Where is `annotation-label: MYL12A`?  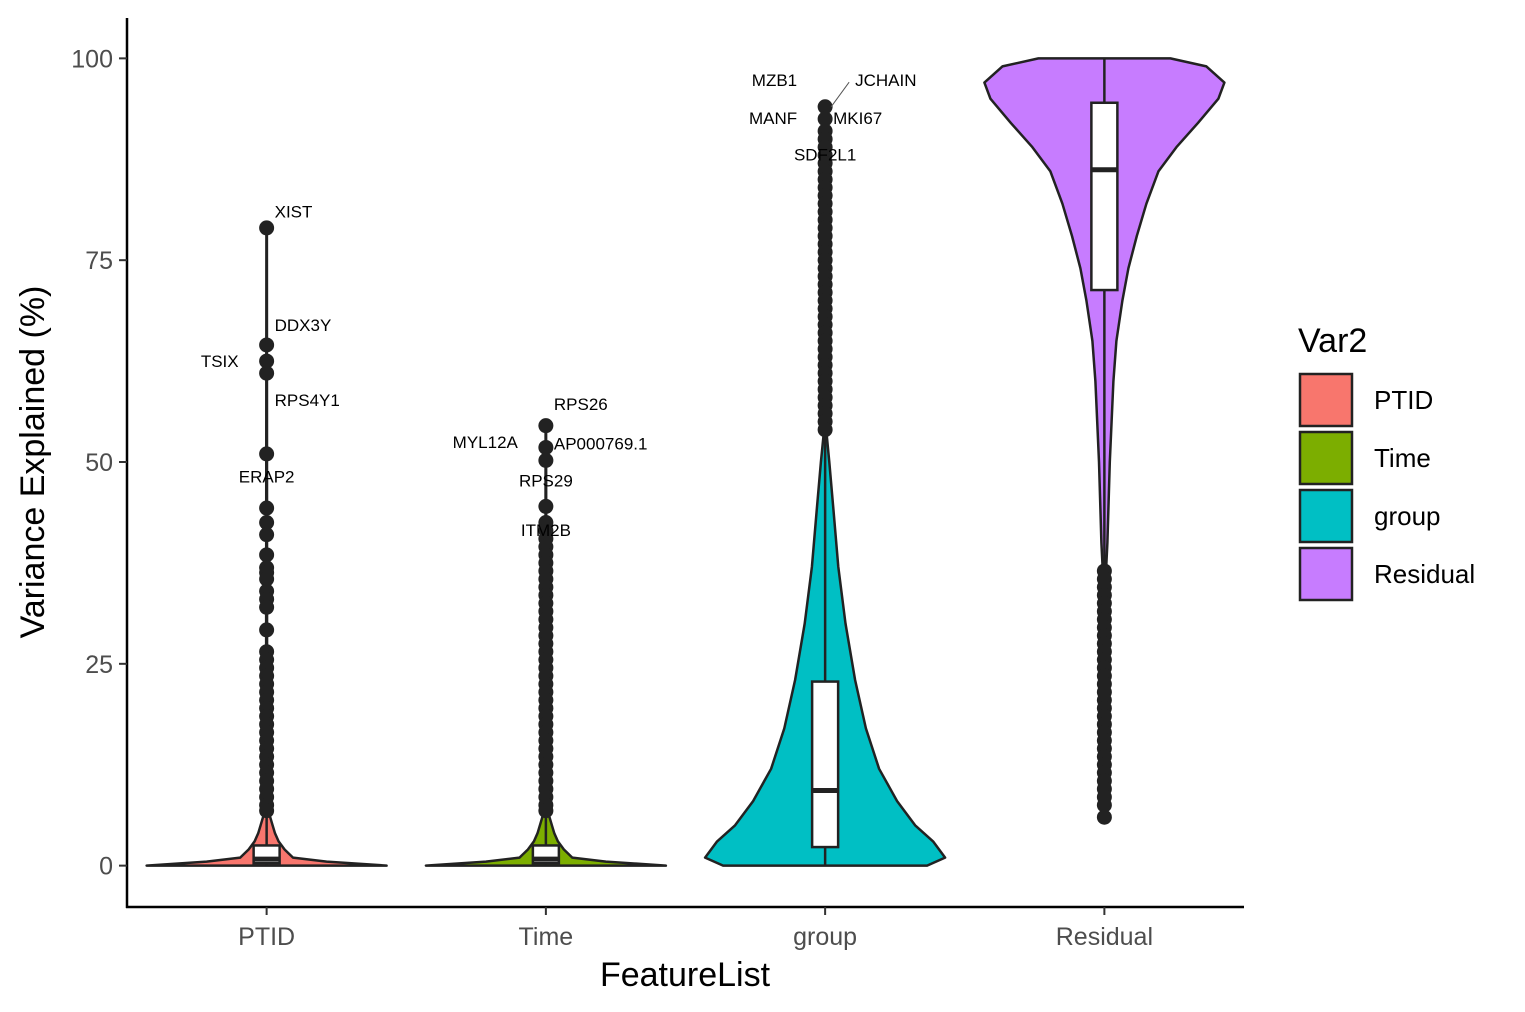
annotation-label: MYL12A is located at coordinates (486, 442).